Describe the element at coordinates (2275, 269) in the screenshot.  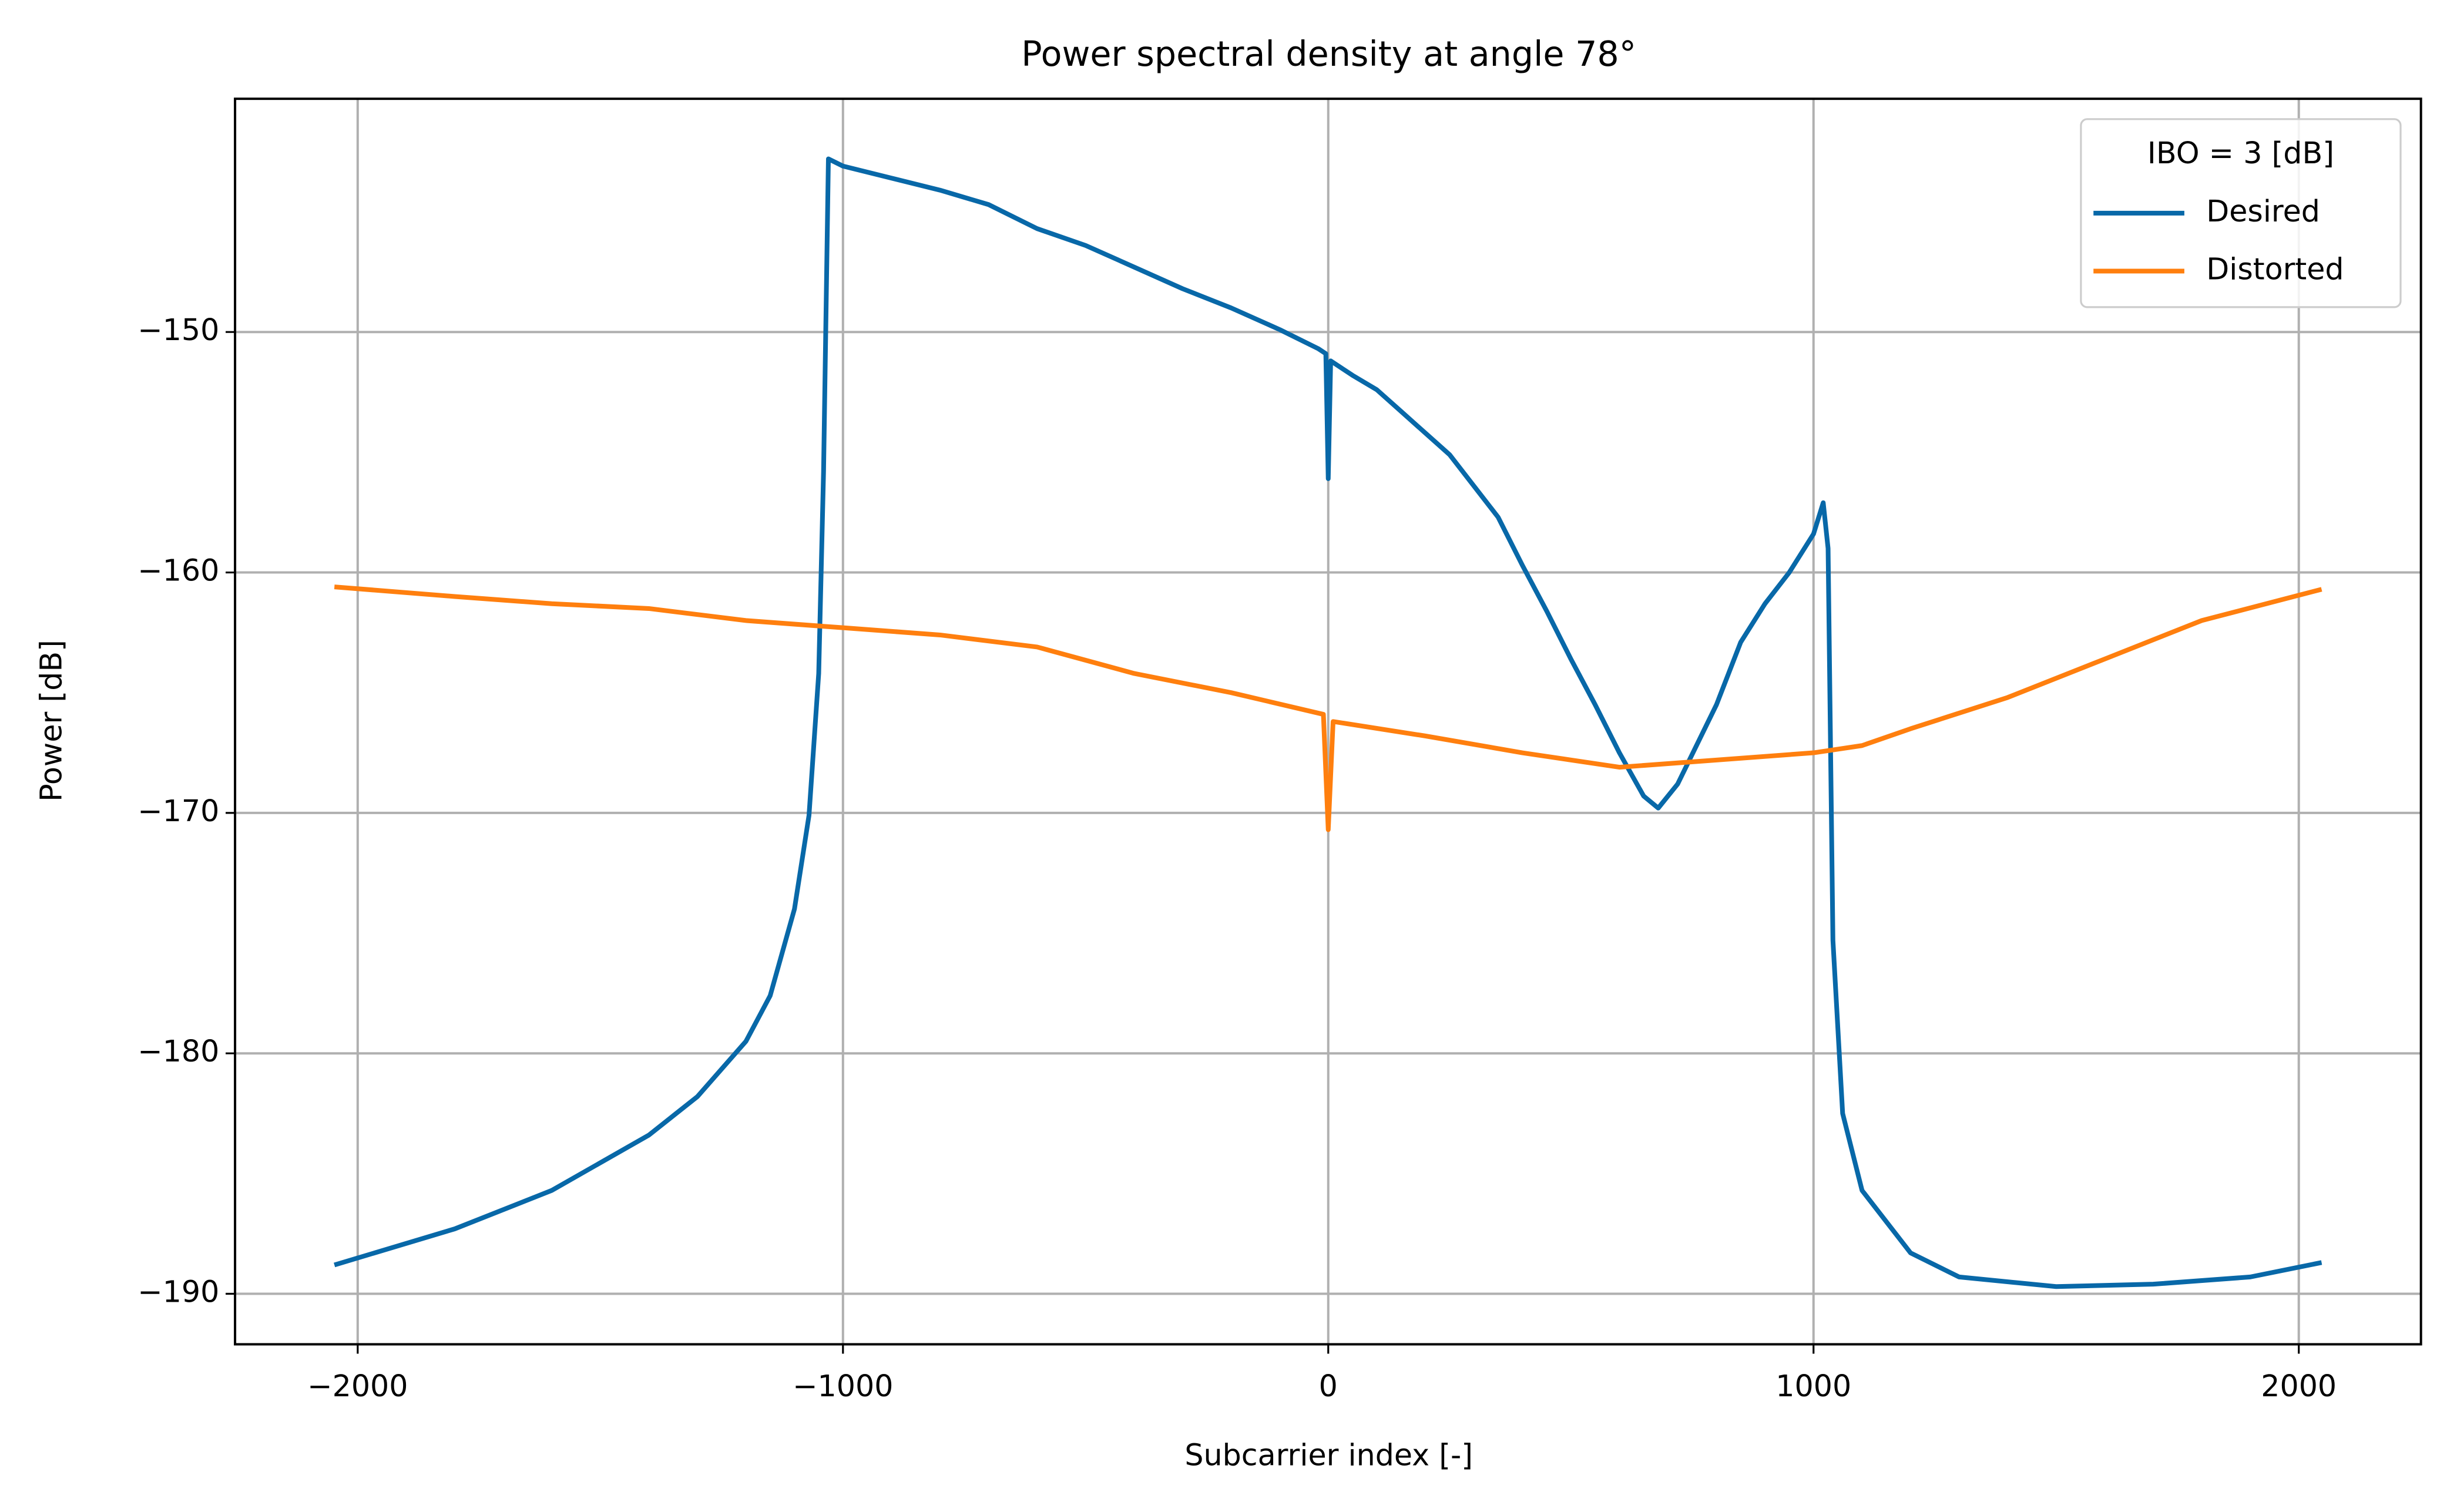
I see `legend-label: Distorted` at that location.